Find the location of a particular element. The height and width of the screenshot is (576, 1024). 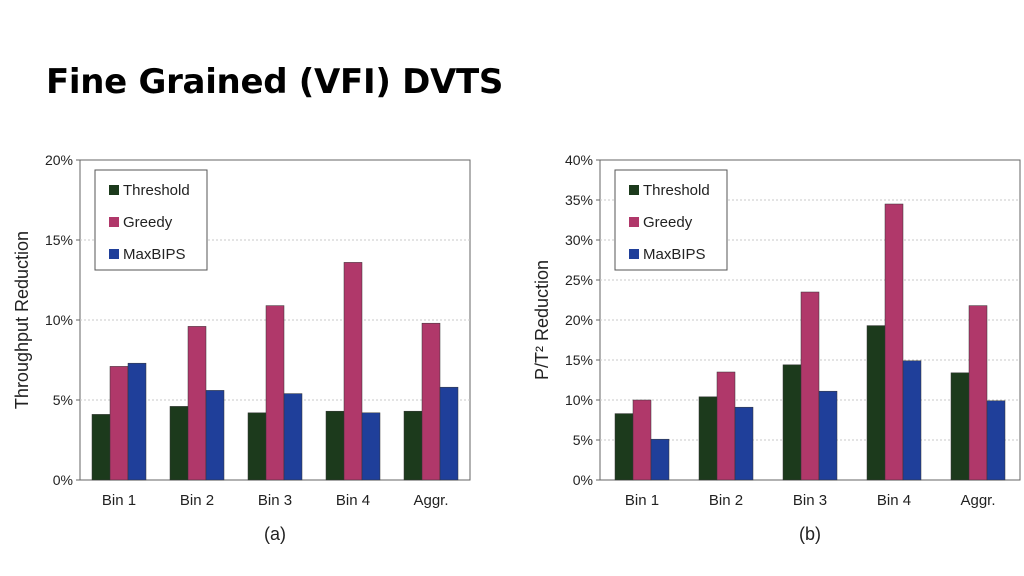

y-axis-label: P/T² Reduction is located at coordinates (542, 320).